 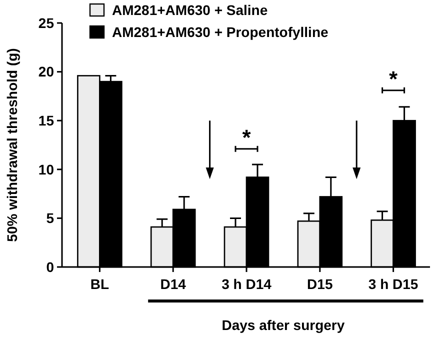 What do you see at coordinates (46, 120) in the screenshot?
I see `y-tick-label: 15` at bounding box center [46, 120].